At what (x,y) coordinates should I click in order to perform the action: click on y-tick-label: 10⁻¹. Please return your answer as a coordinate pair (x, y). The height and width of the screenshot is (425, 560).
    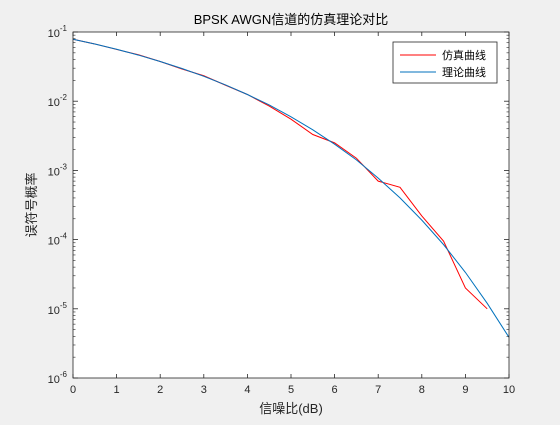
    Looking at the image, I should click on (58, 32).